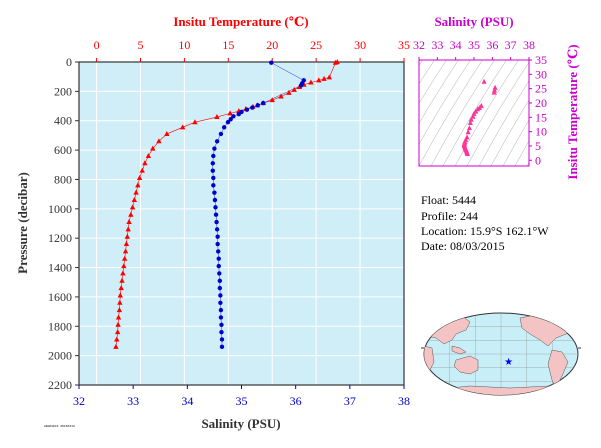  Describe the element at coordinates (63, 179) in the screenshot. I see `pressure-tick-label: 800` at that location.